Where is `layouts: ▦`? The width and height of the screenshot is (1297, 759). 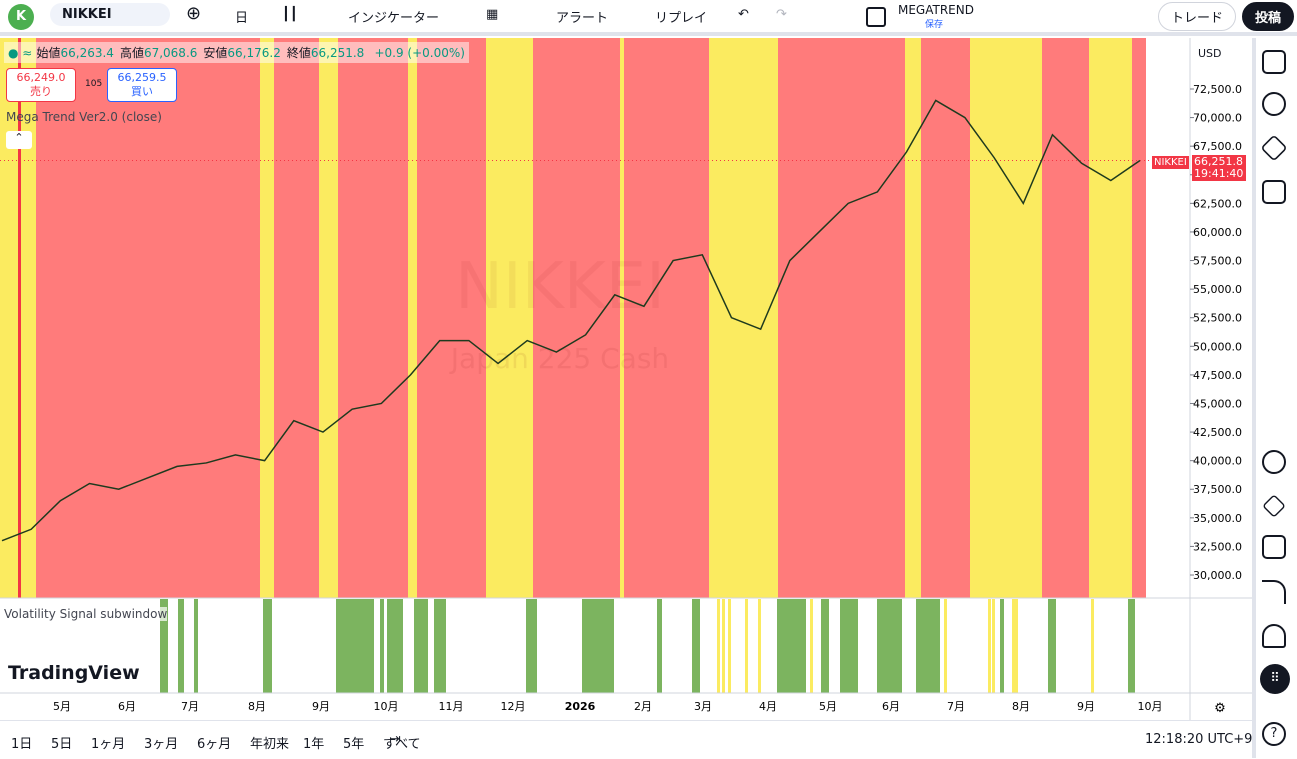
layouts: ▦ is located at coordinates (492, 14).